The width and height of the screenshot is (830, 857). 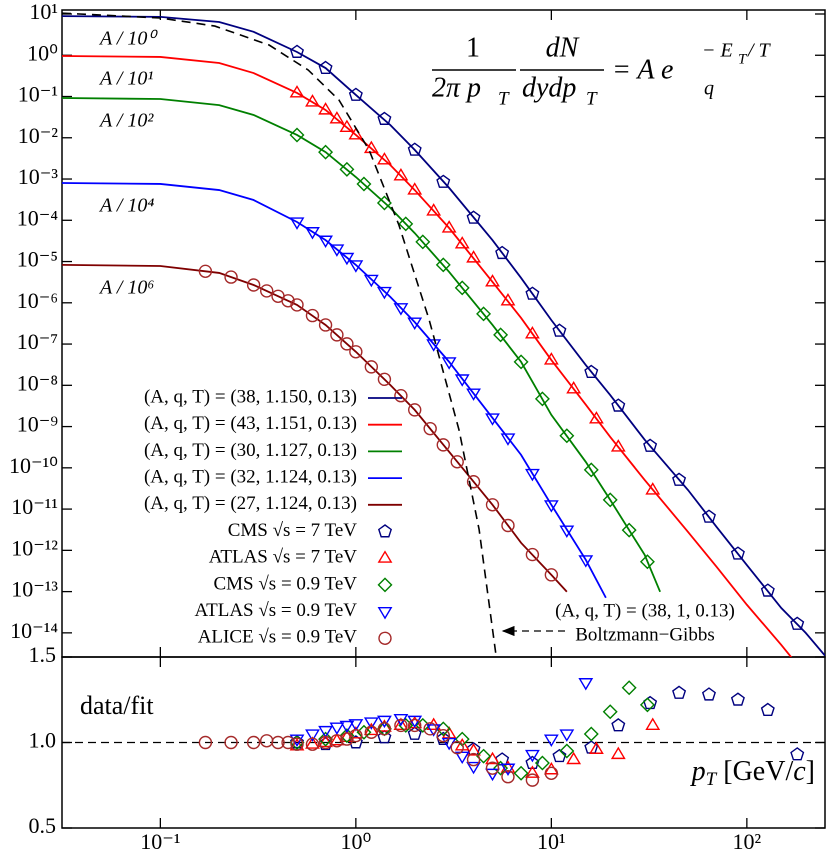 I want to click on ratio-y-tick-label: 0.5, so click(x=43, y=825).